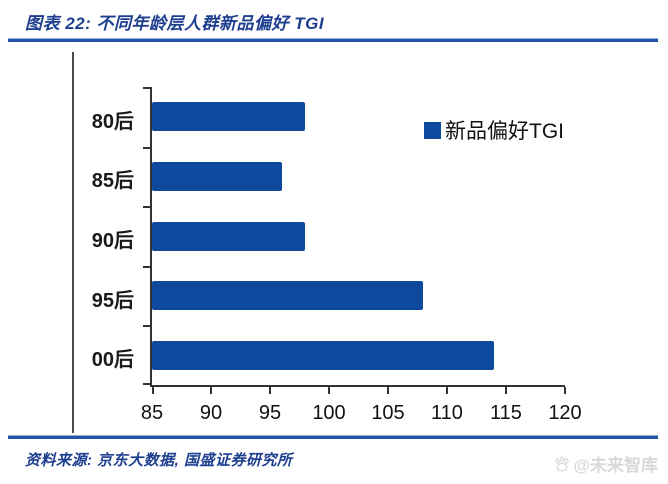 This screenshot has width=668, height=484. What do you see at coordinates (565, 413) in the screenshot?
I see `x-axis-tick-label: 120` at bounding box center [565, 413].